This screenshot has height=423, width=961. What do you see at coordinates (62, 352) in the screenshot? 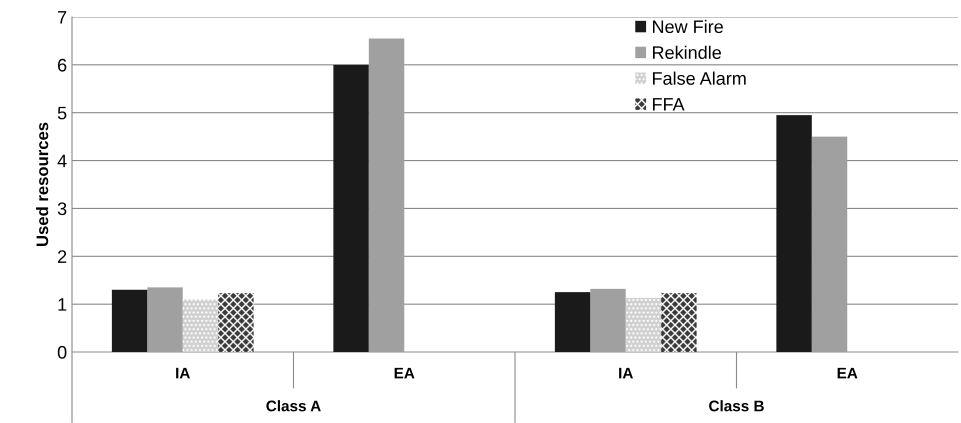
I see `y-tick-label: 0` at bounding box center [62, 352].